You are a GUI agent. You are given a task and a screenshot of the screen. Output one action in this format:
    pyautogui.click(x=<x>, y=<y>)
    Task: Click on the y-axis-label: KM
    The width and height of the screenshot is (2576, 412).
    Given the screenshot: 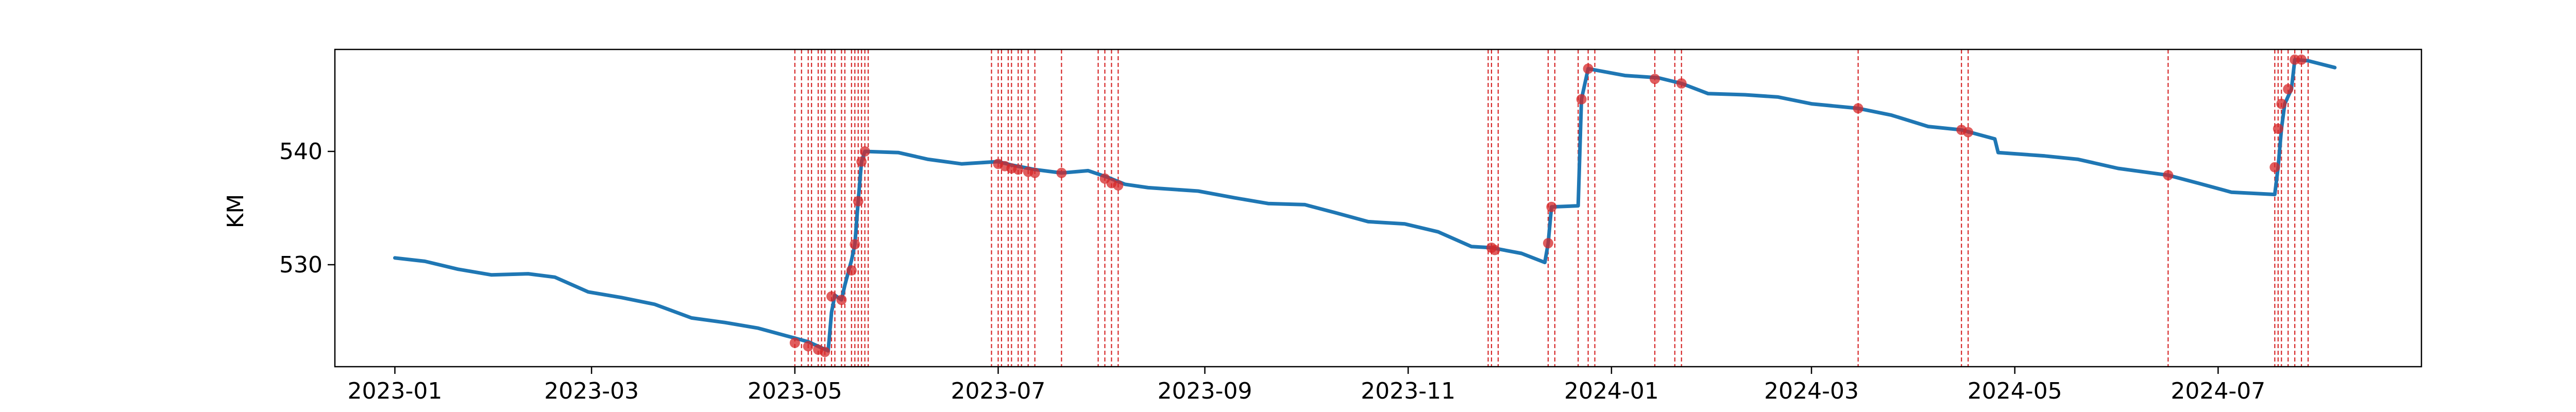 What is the action you would take?
    pyautogui.click(x=236, y=212)
    